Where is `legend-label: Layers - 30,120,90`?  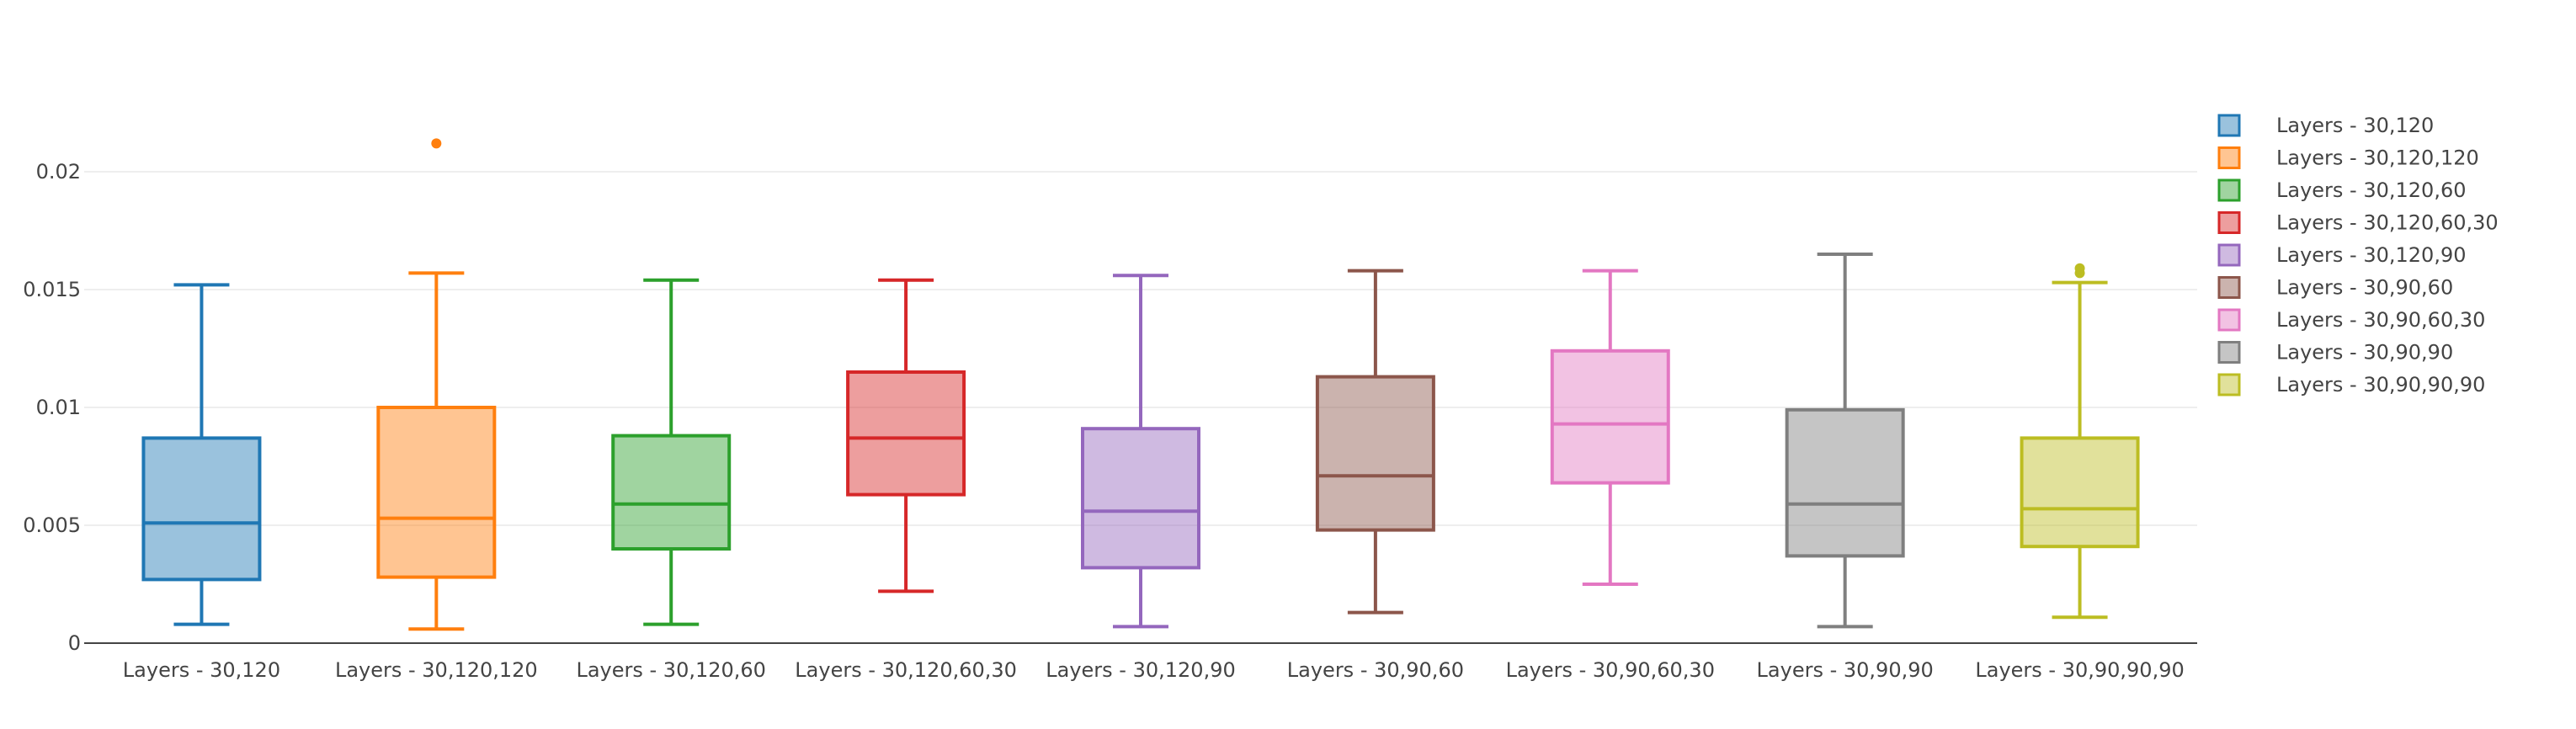
legend-label: Layers - 30,120,90 is located at coordinates (2371, 255).